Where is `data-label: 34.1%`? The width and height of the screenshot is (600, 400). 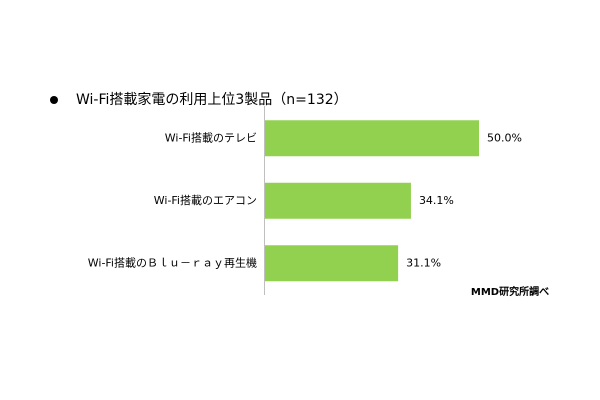 data-label: 34.1% is located at coordinates (436, 200).